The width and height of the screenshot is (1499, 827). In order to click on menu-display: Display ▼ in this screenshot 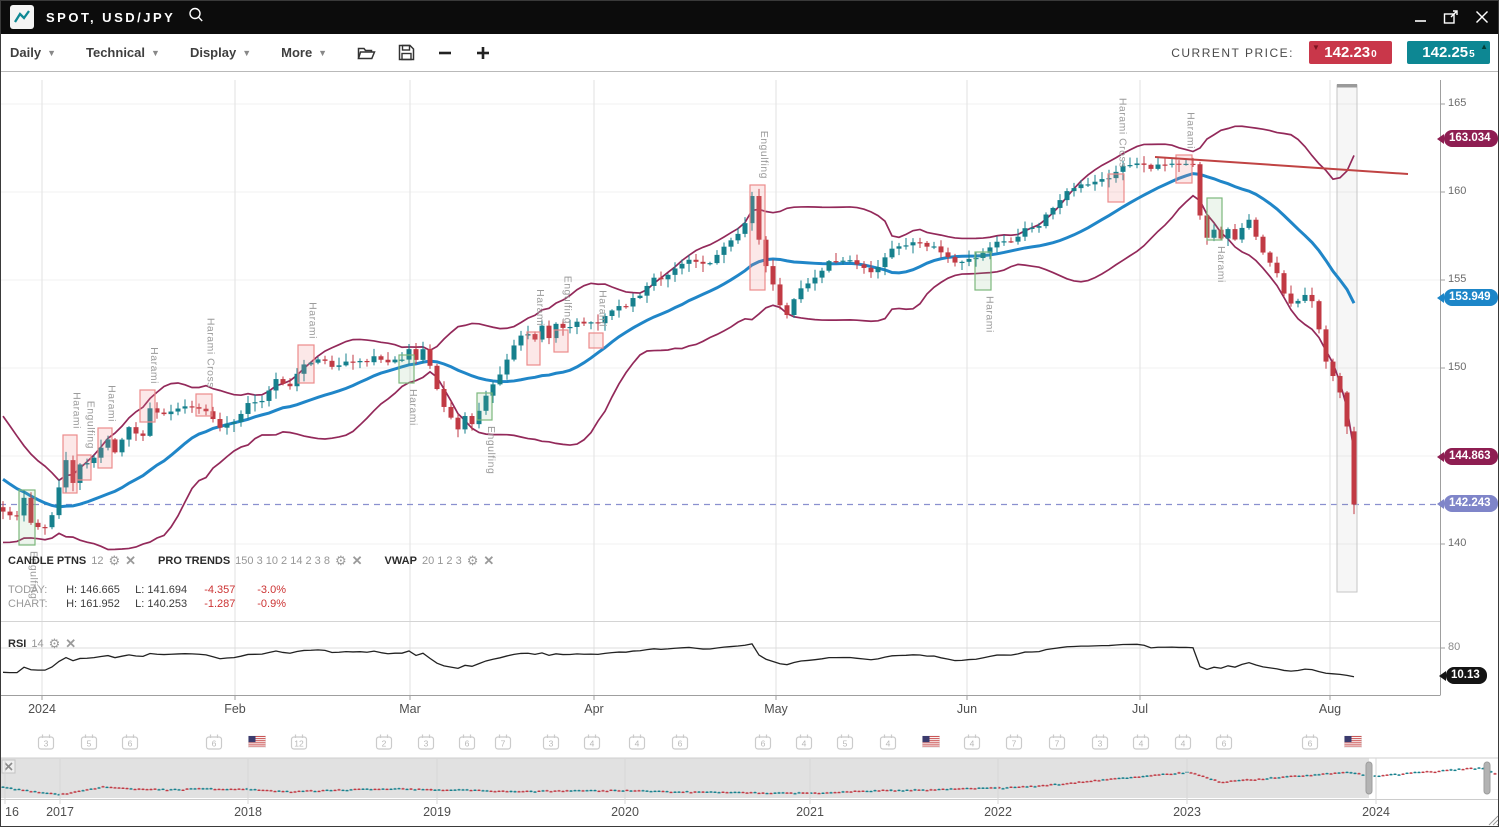, I will do `click(220, 52)`.